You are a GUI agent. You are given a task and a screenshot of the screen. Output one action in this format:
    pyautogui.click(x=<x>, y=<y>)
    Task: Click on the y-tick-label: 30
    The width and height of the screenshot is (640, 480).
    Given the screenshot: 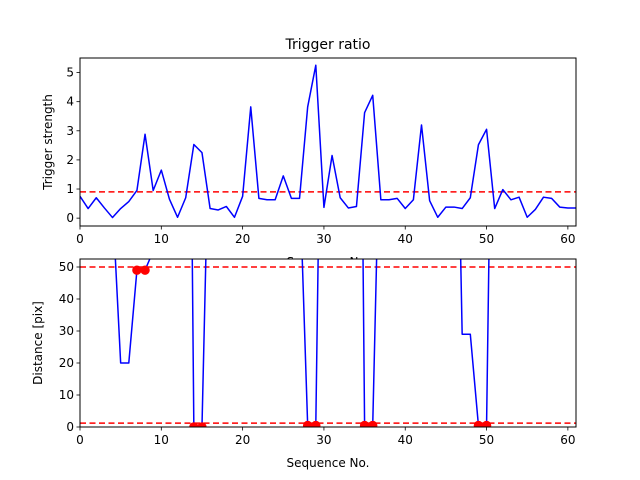 What is the action you would take?
    pyautogui.click(x=66, y=331)
    